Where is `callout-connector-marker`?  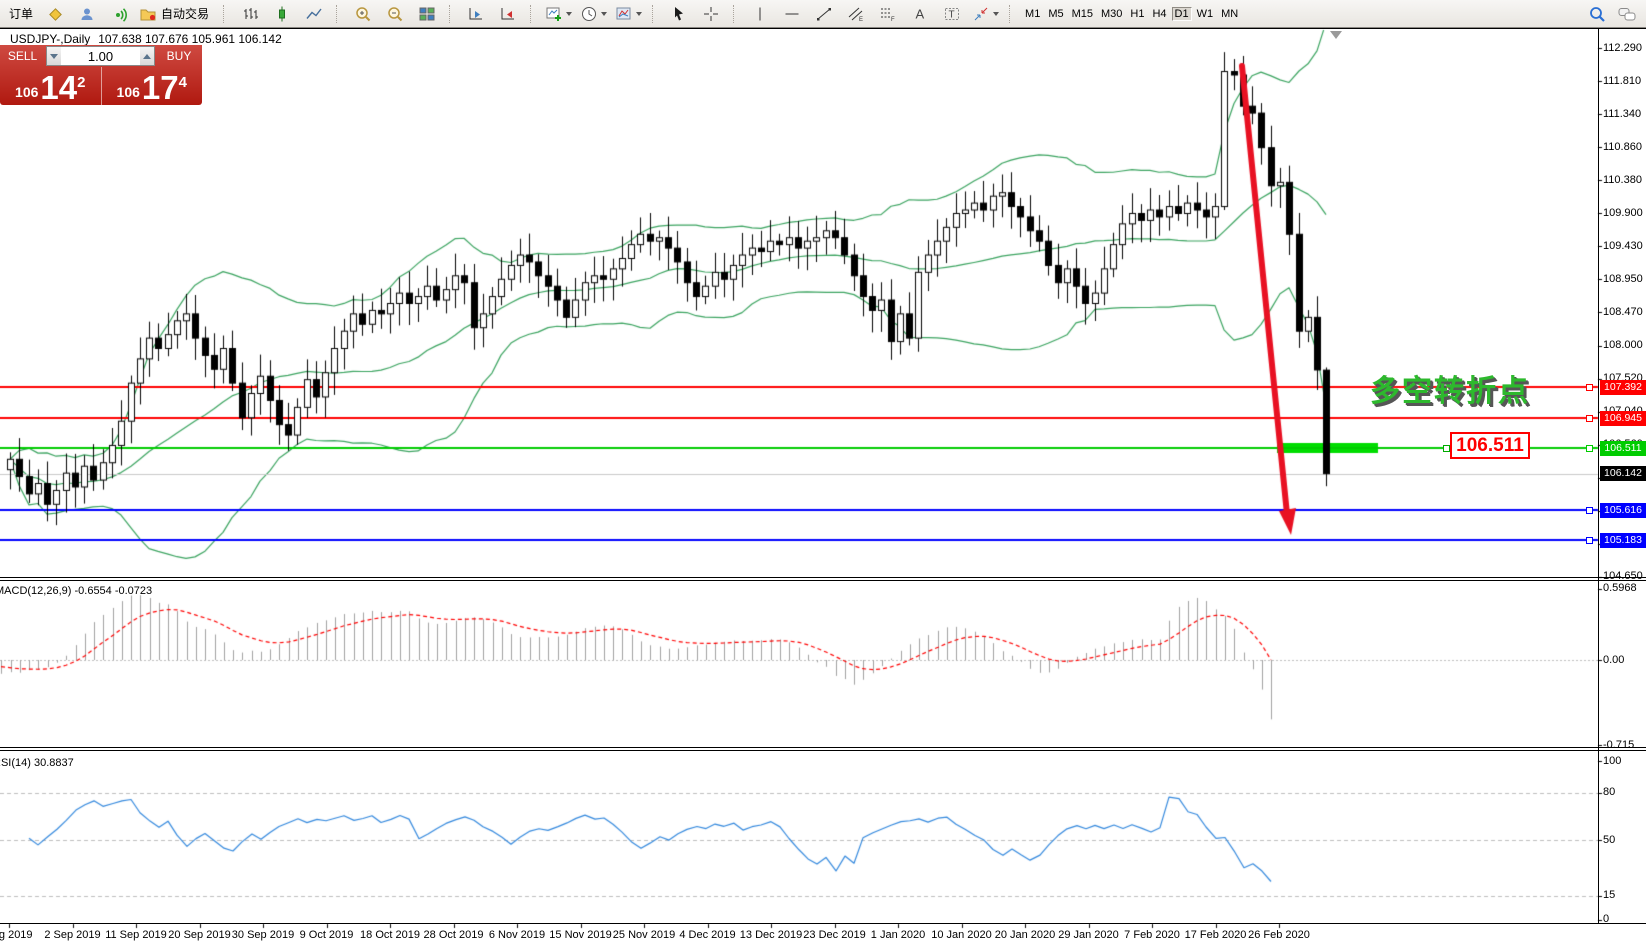
callout-connector-marker is located at coordinates (1446, 448).